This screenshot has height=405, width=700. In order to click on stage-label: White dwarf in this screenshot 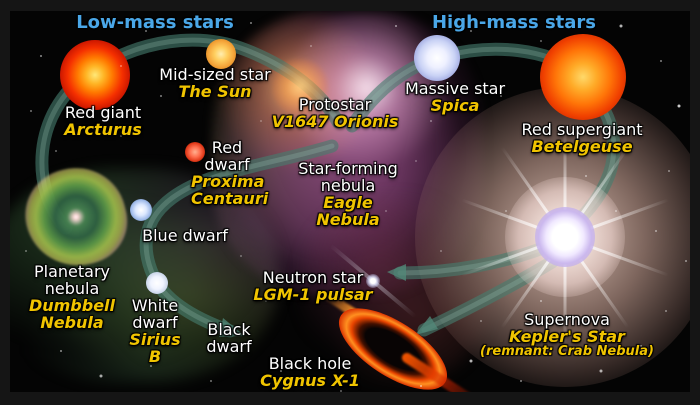, I will do `click(155, 314)`.